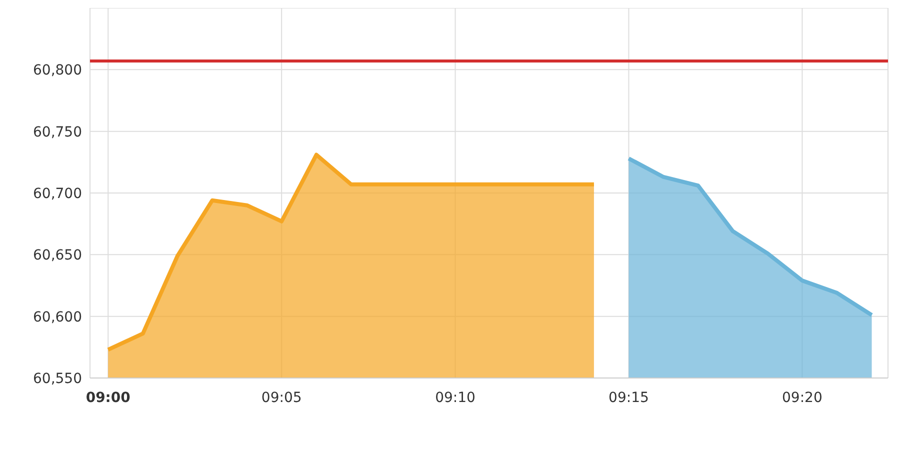 The image size is (924, 466). What do you see at coordinates (57, 256) in the screenshot?
I see `y-tick-label: 60,650` at bounding box center [57, 256].